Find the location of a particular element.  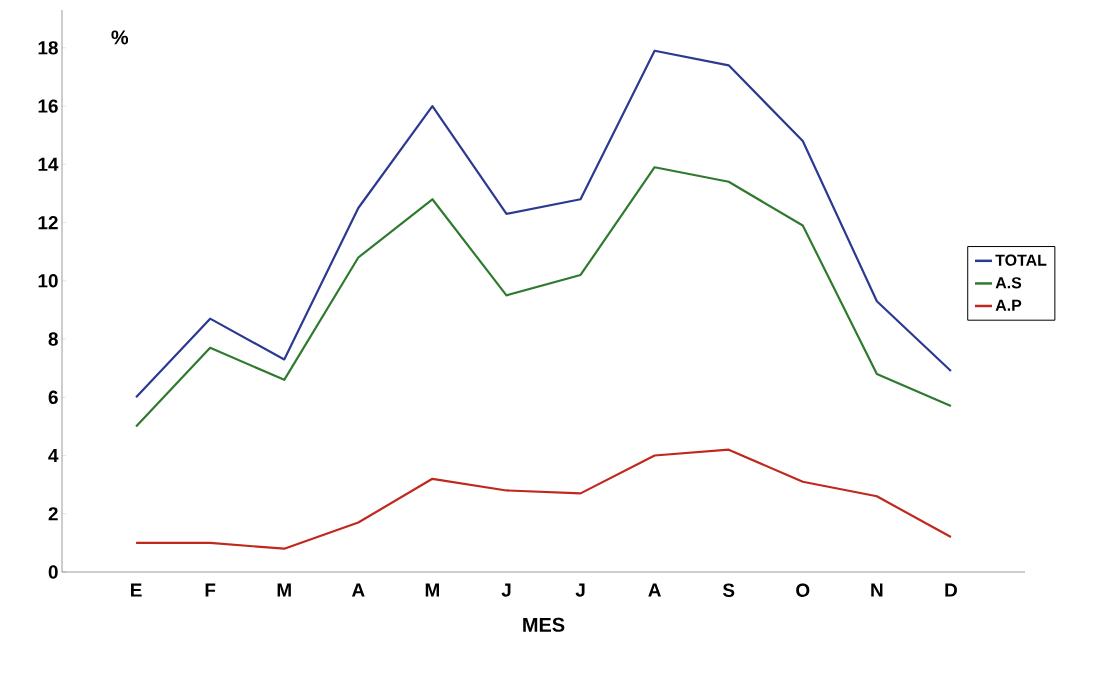

legend-label: A.S is located at coordinates (1008, 283).